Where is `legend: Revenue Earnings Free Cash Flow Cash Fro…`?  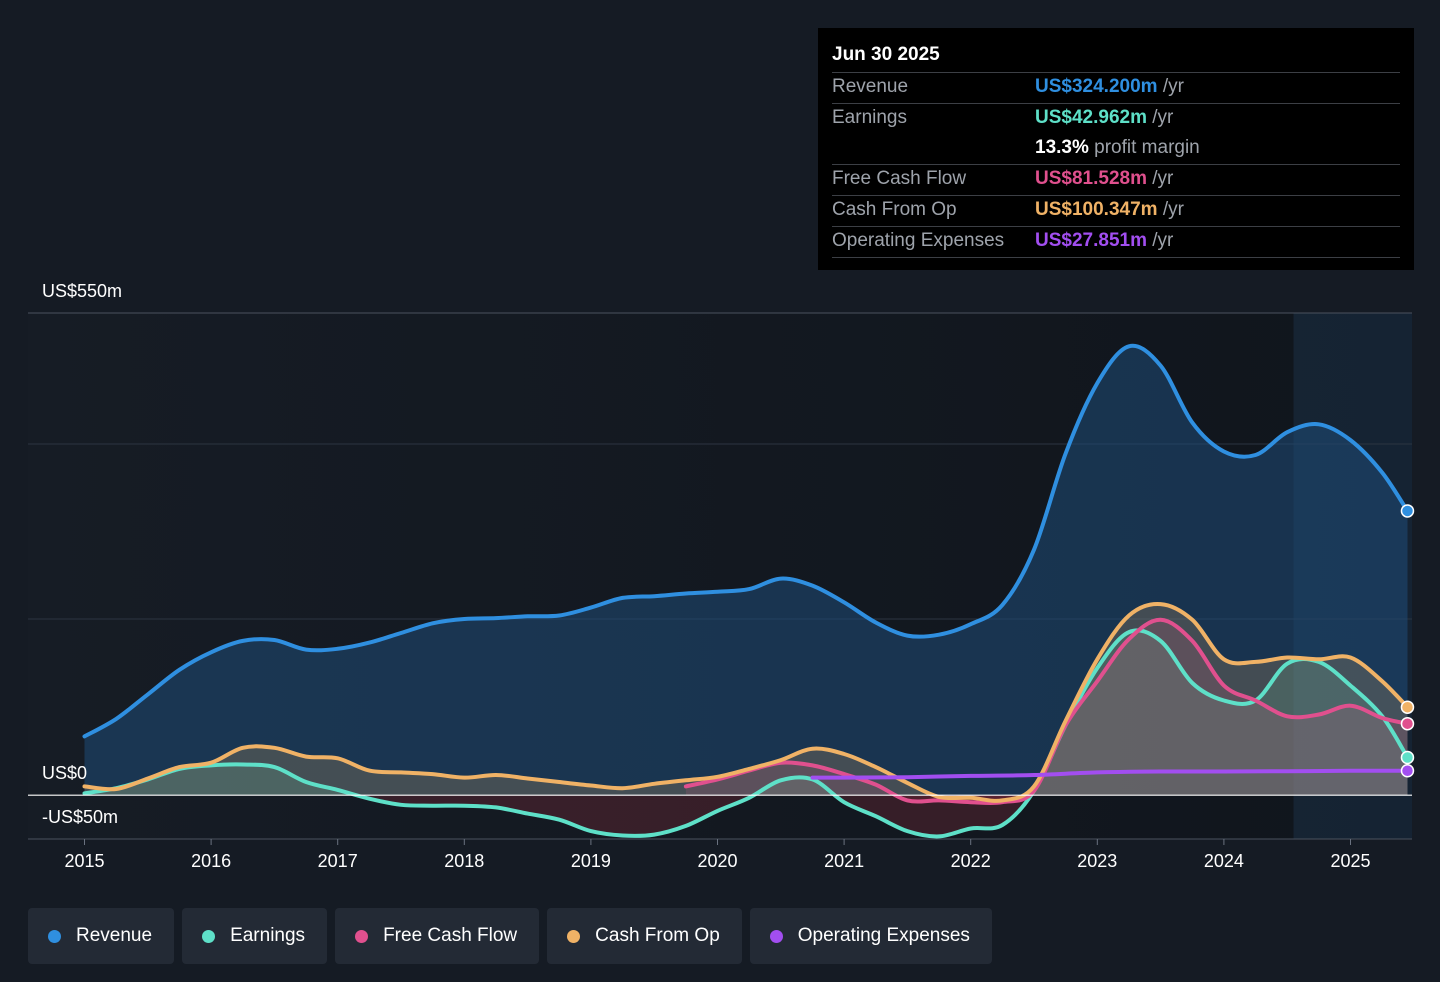
legend: Revenue Earnings Free Cash Flow Cash Fro… is located at coordinates (514, 936).